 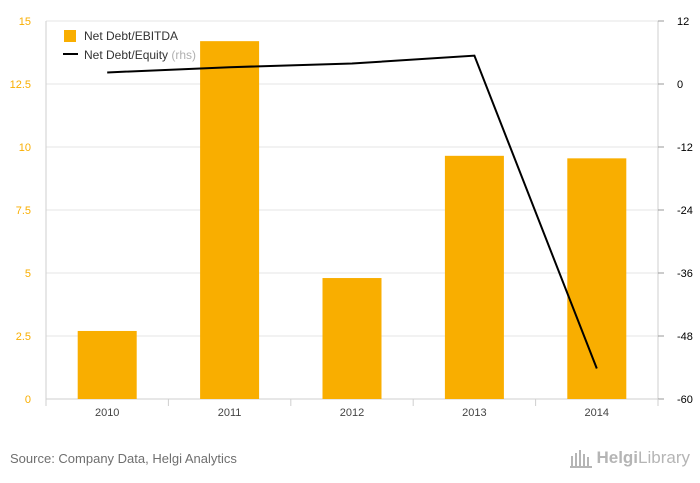 I want to click on library-building-icon, so click(x=581, y=459).